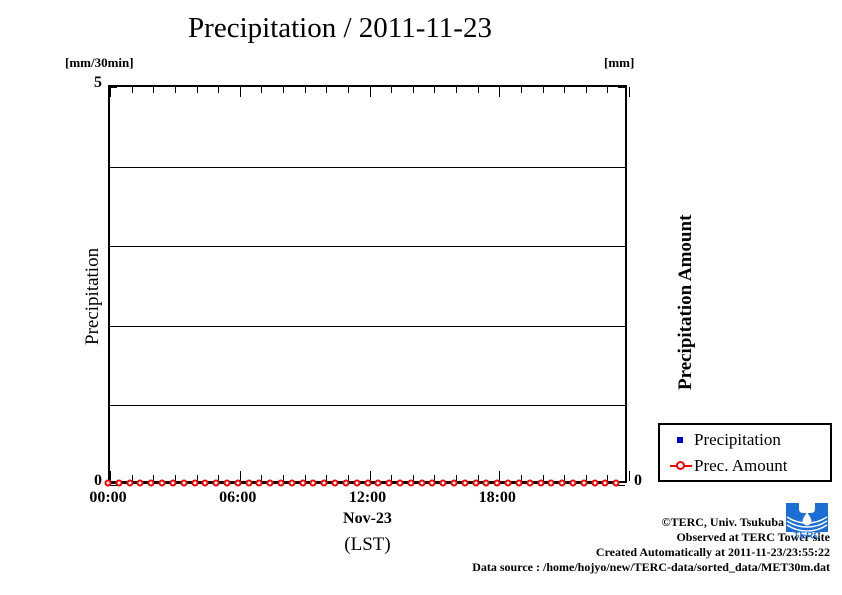 The height and width of the screenshot is (595, 842). I want to click on page-title: Precipitation / 2011-11-23, so click(340, 28).